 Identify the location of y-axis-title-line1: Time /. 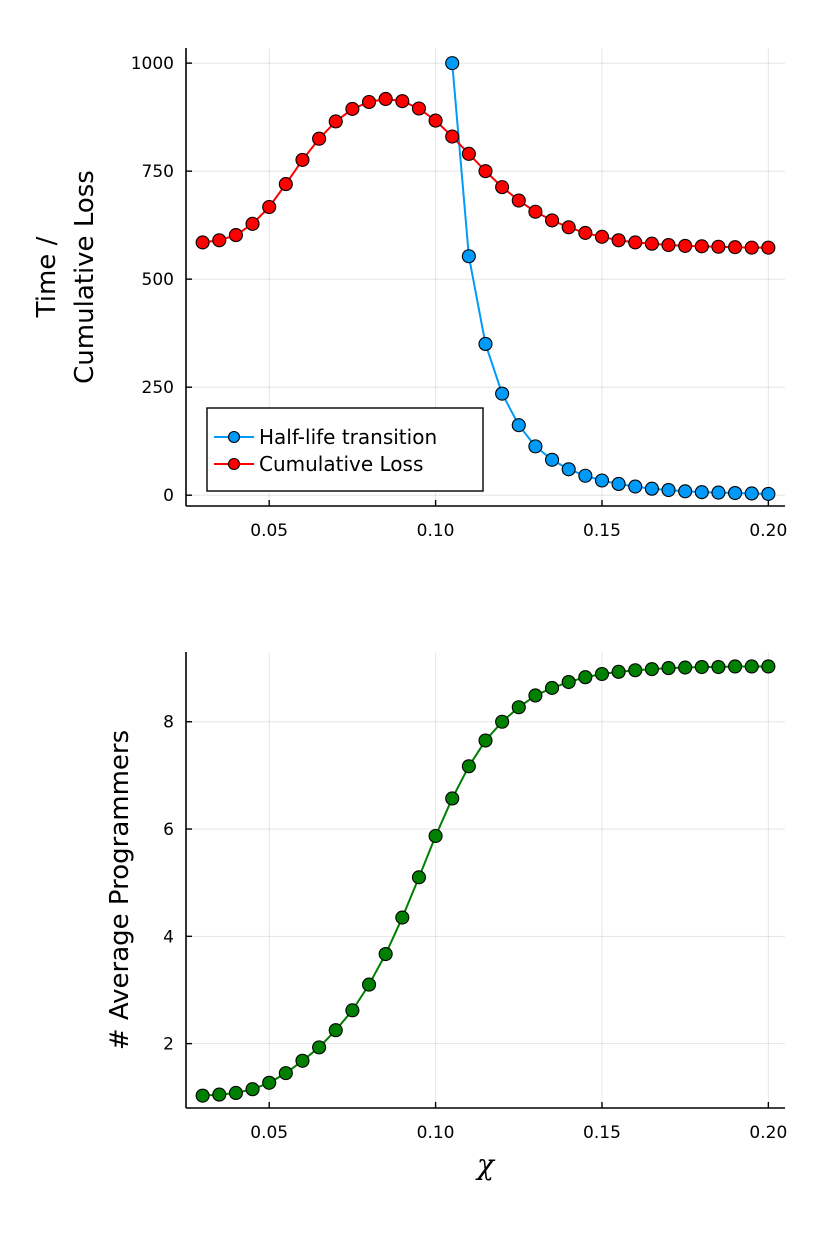
(47, 277).